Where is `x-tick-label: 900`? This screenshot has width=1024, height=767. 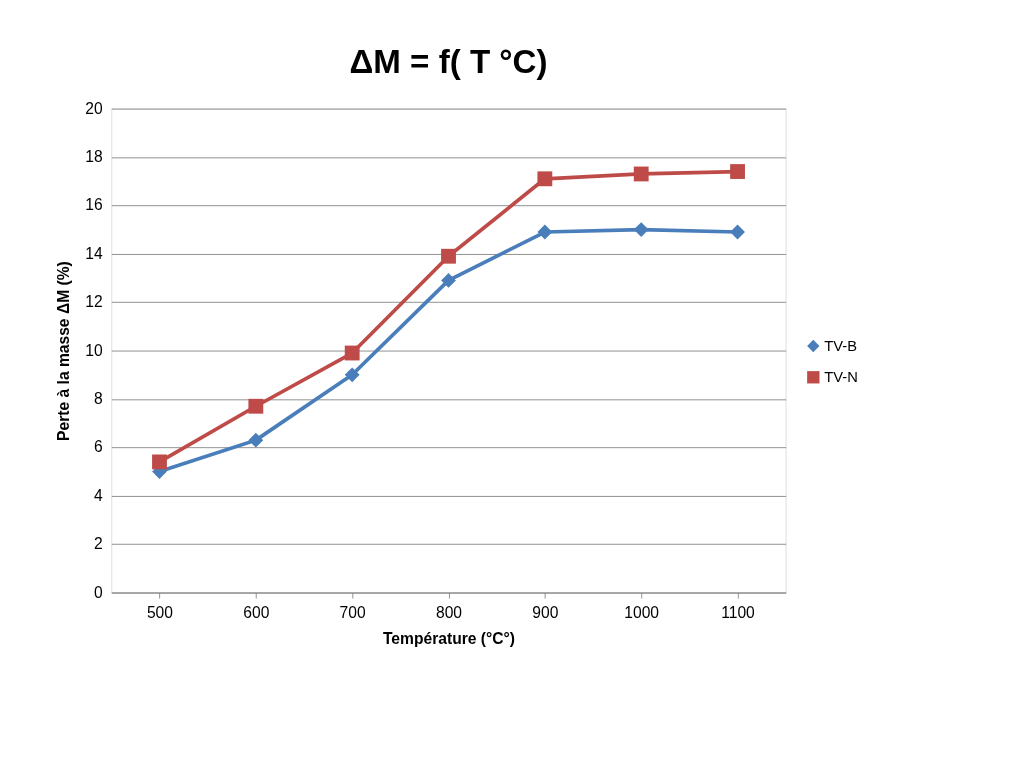
x-tick-label: 900 is located at coordinates (545, 612).